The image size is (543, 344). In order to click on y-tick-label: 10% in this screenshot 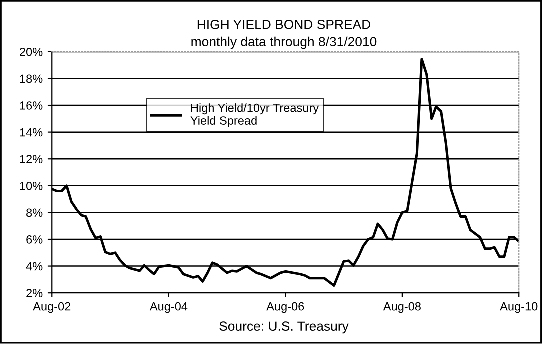, I will do `click(31, 186)`.